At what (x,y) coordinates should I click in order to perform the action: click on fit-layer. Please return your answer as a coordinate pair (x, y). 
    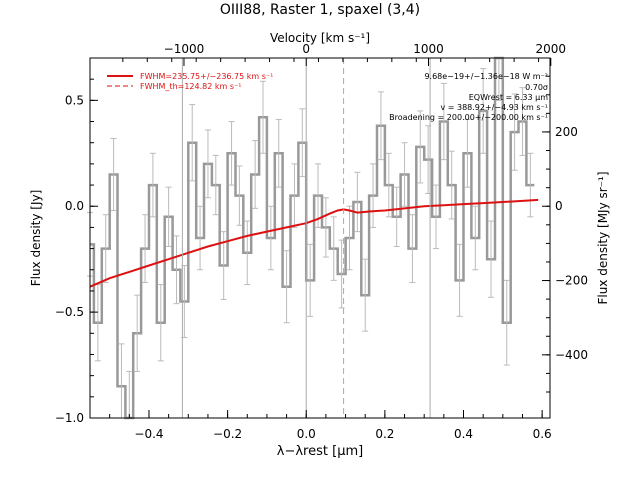
    Looking at the image, I should click on (314, 243).